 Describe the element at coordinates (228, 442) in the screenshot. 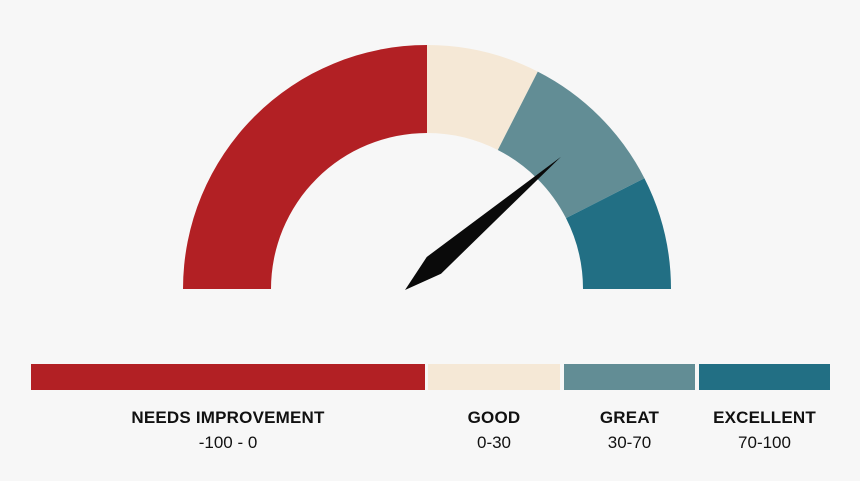

I see `legend-range: -100 - 0` at that location.